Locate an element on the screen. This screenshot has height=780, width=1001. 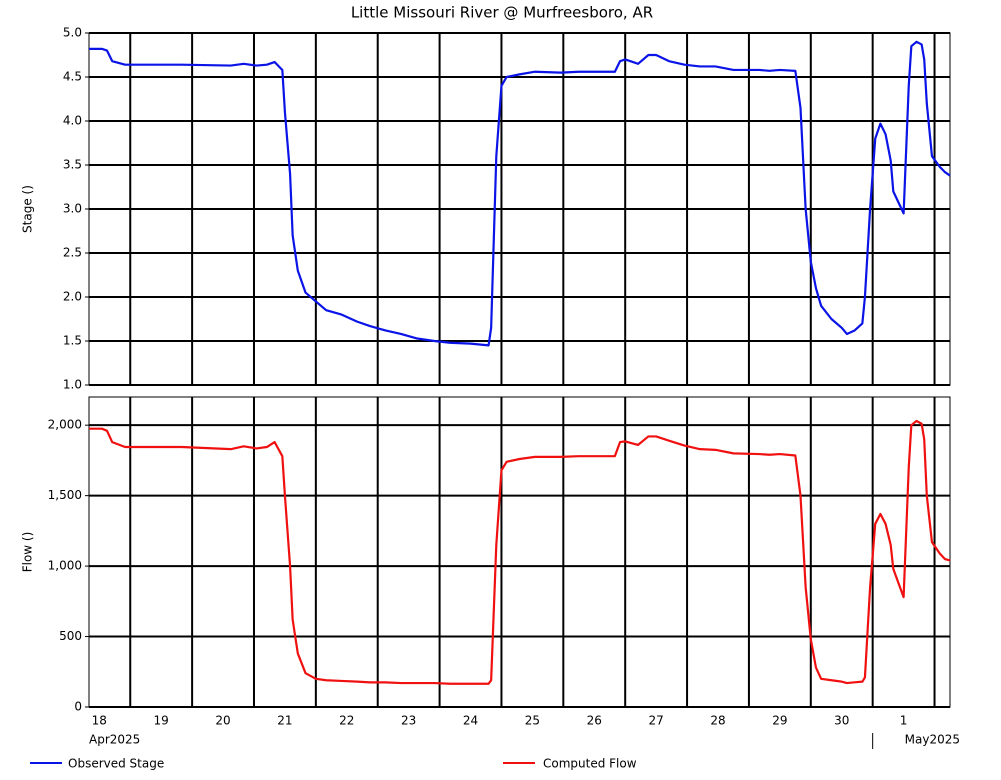
x-tick-label: 1 is located at coordinates (904, 721).